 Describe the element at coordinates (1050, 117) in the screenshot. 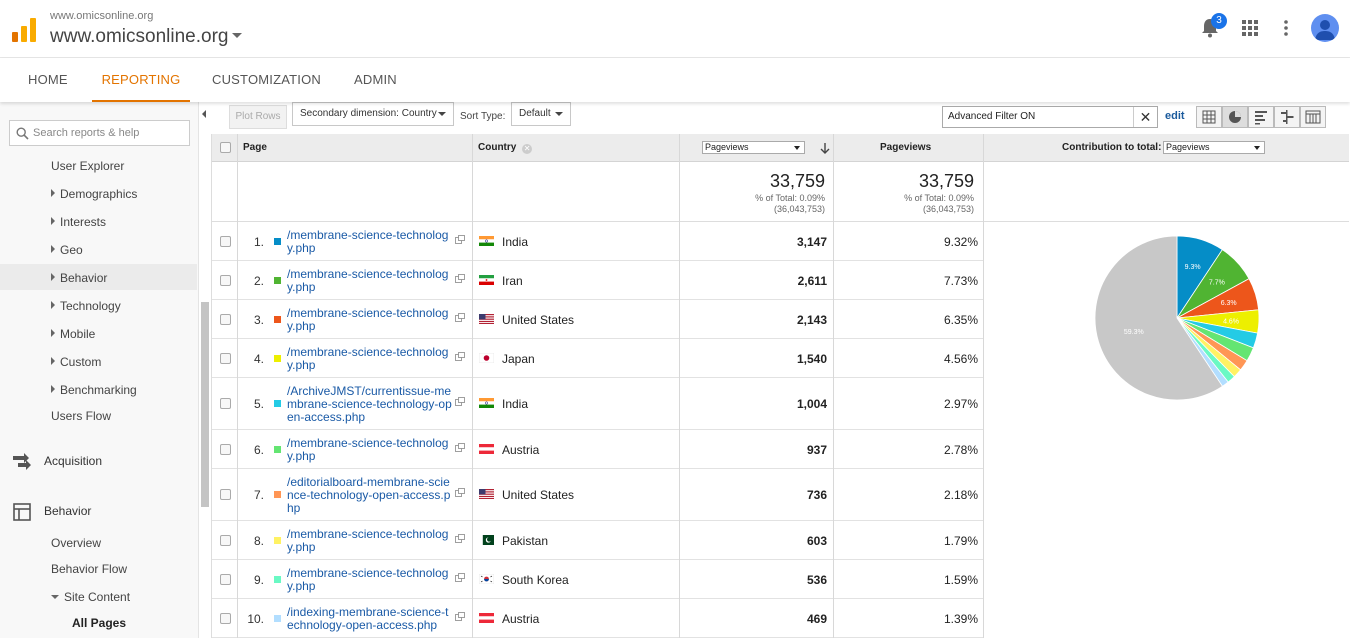

I see `advanced-filter-input: Advanced Filter ON ✕` at that location.